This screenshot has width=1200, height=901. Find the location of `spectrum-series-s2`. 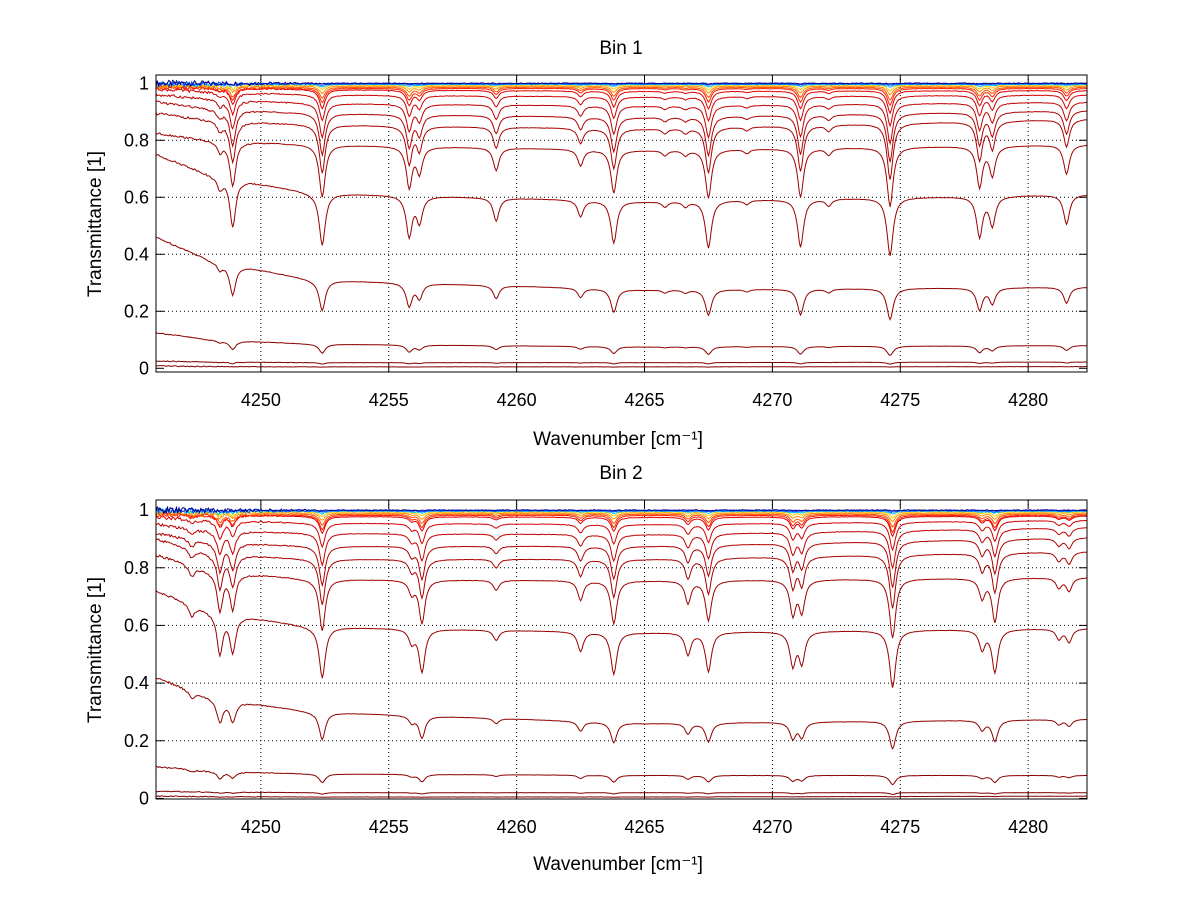

spectrum-series-s2 is located at coordinates (621, 510).